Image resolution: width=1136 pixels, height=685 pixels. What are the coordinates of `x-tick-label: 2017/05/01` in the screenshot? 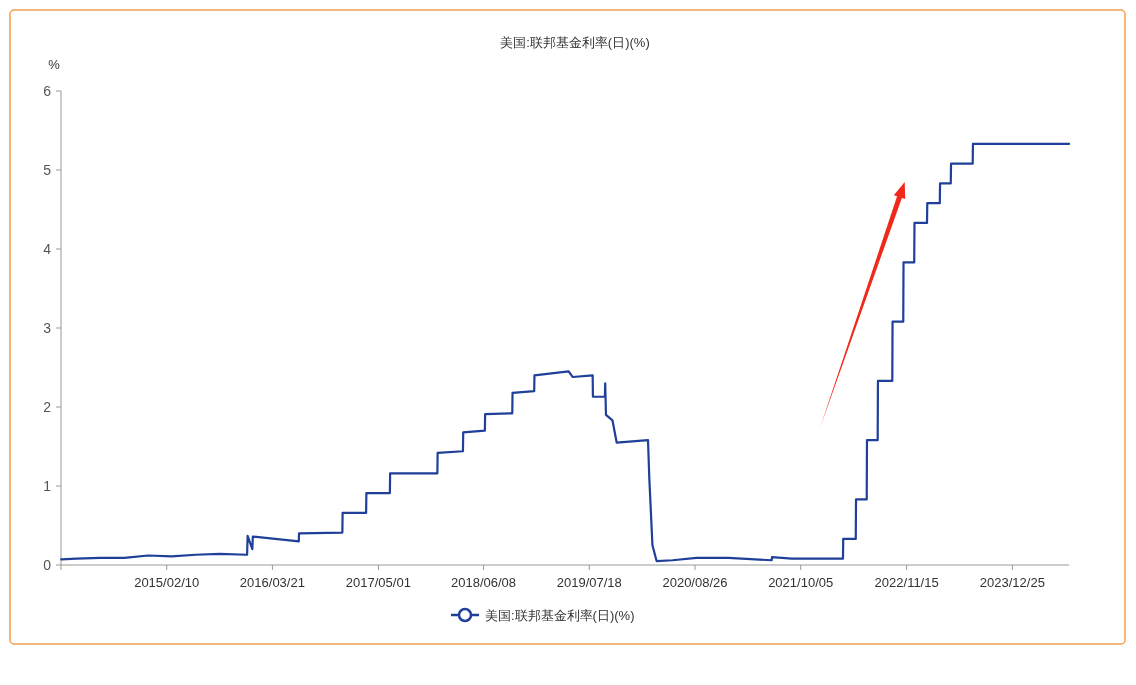 It's located at (378, 582).